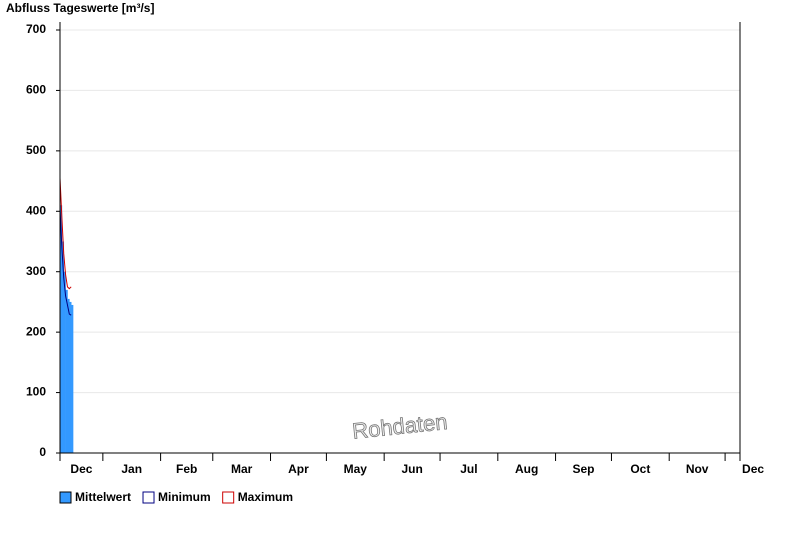 Image resolution: width=800 pixels, height=550 pixels. Describe the element at coordinates (42, 452) in the screenshot. I see `y-tick-label: 0` at that location.